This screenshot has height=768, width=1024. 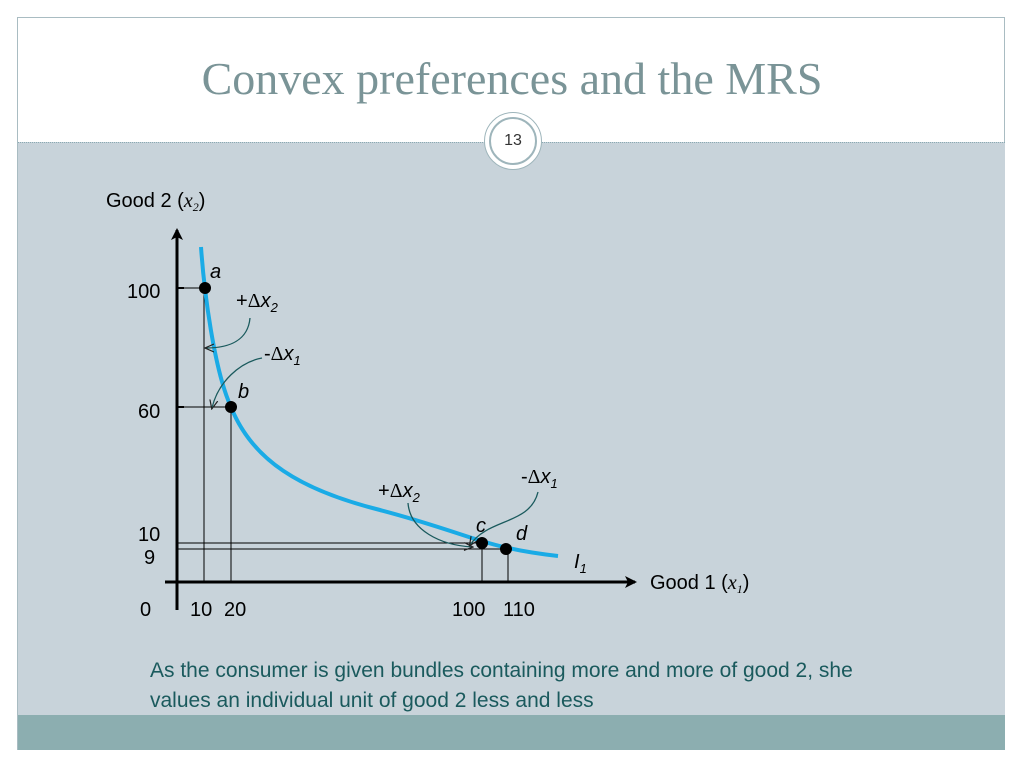 I want to click on page-number: 13, so click(x=513, y=141).